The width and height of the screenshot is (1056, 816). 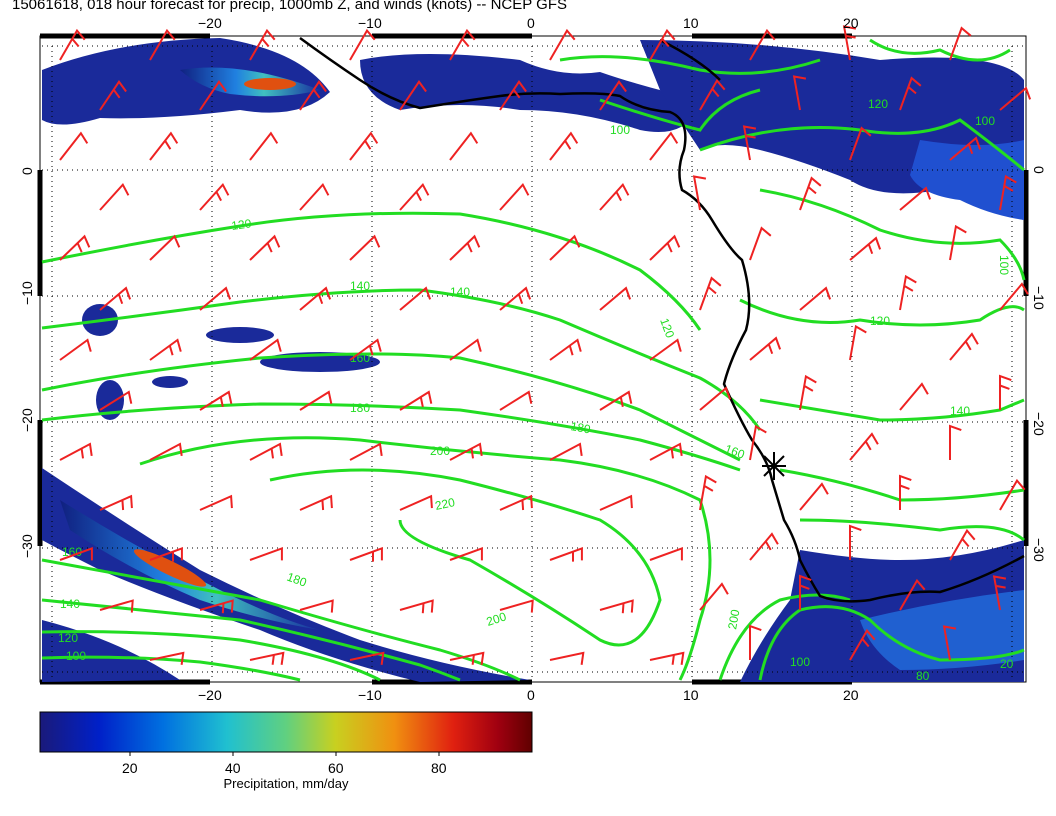 I want to click on contour-label: 120, so click(x=878, y=104).